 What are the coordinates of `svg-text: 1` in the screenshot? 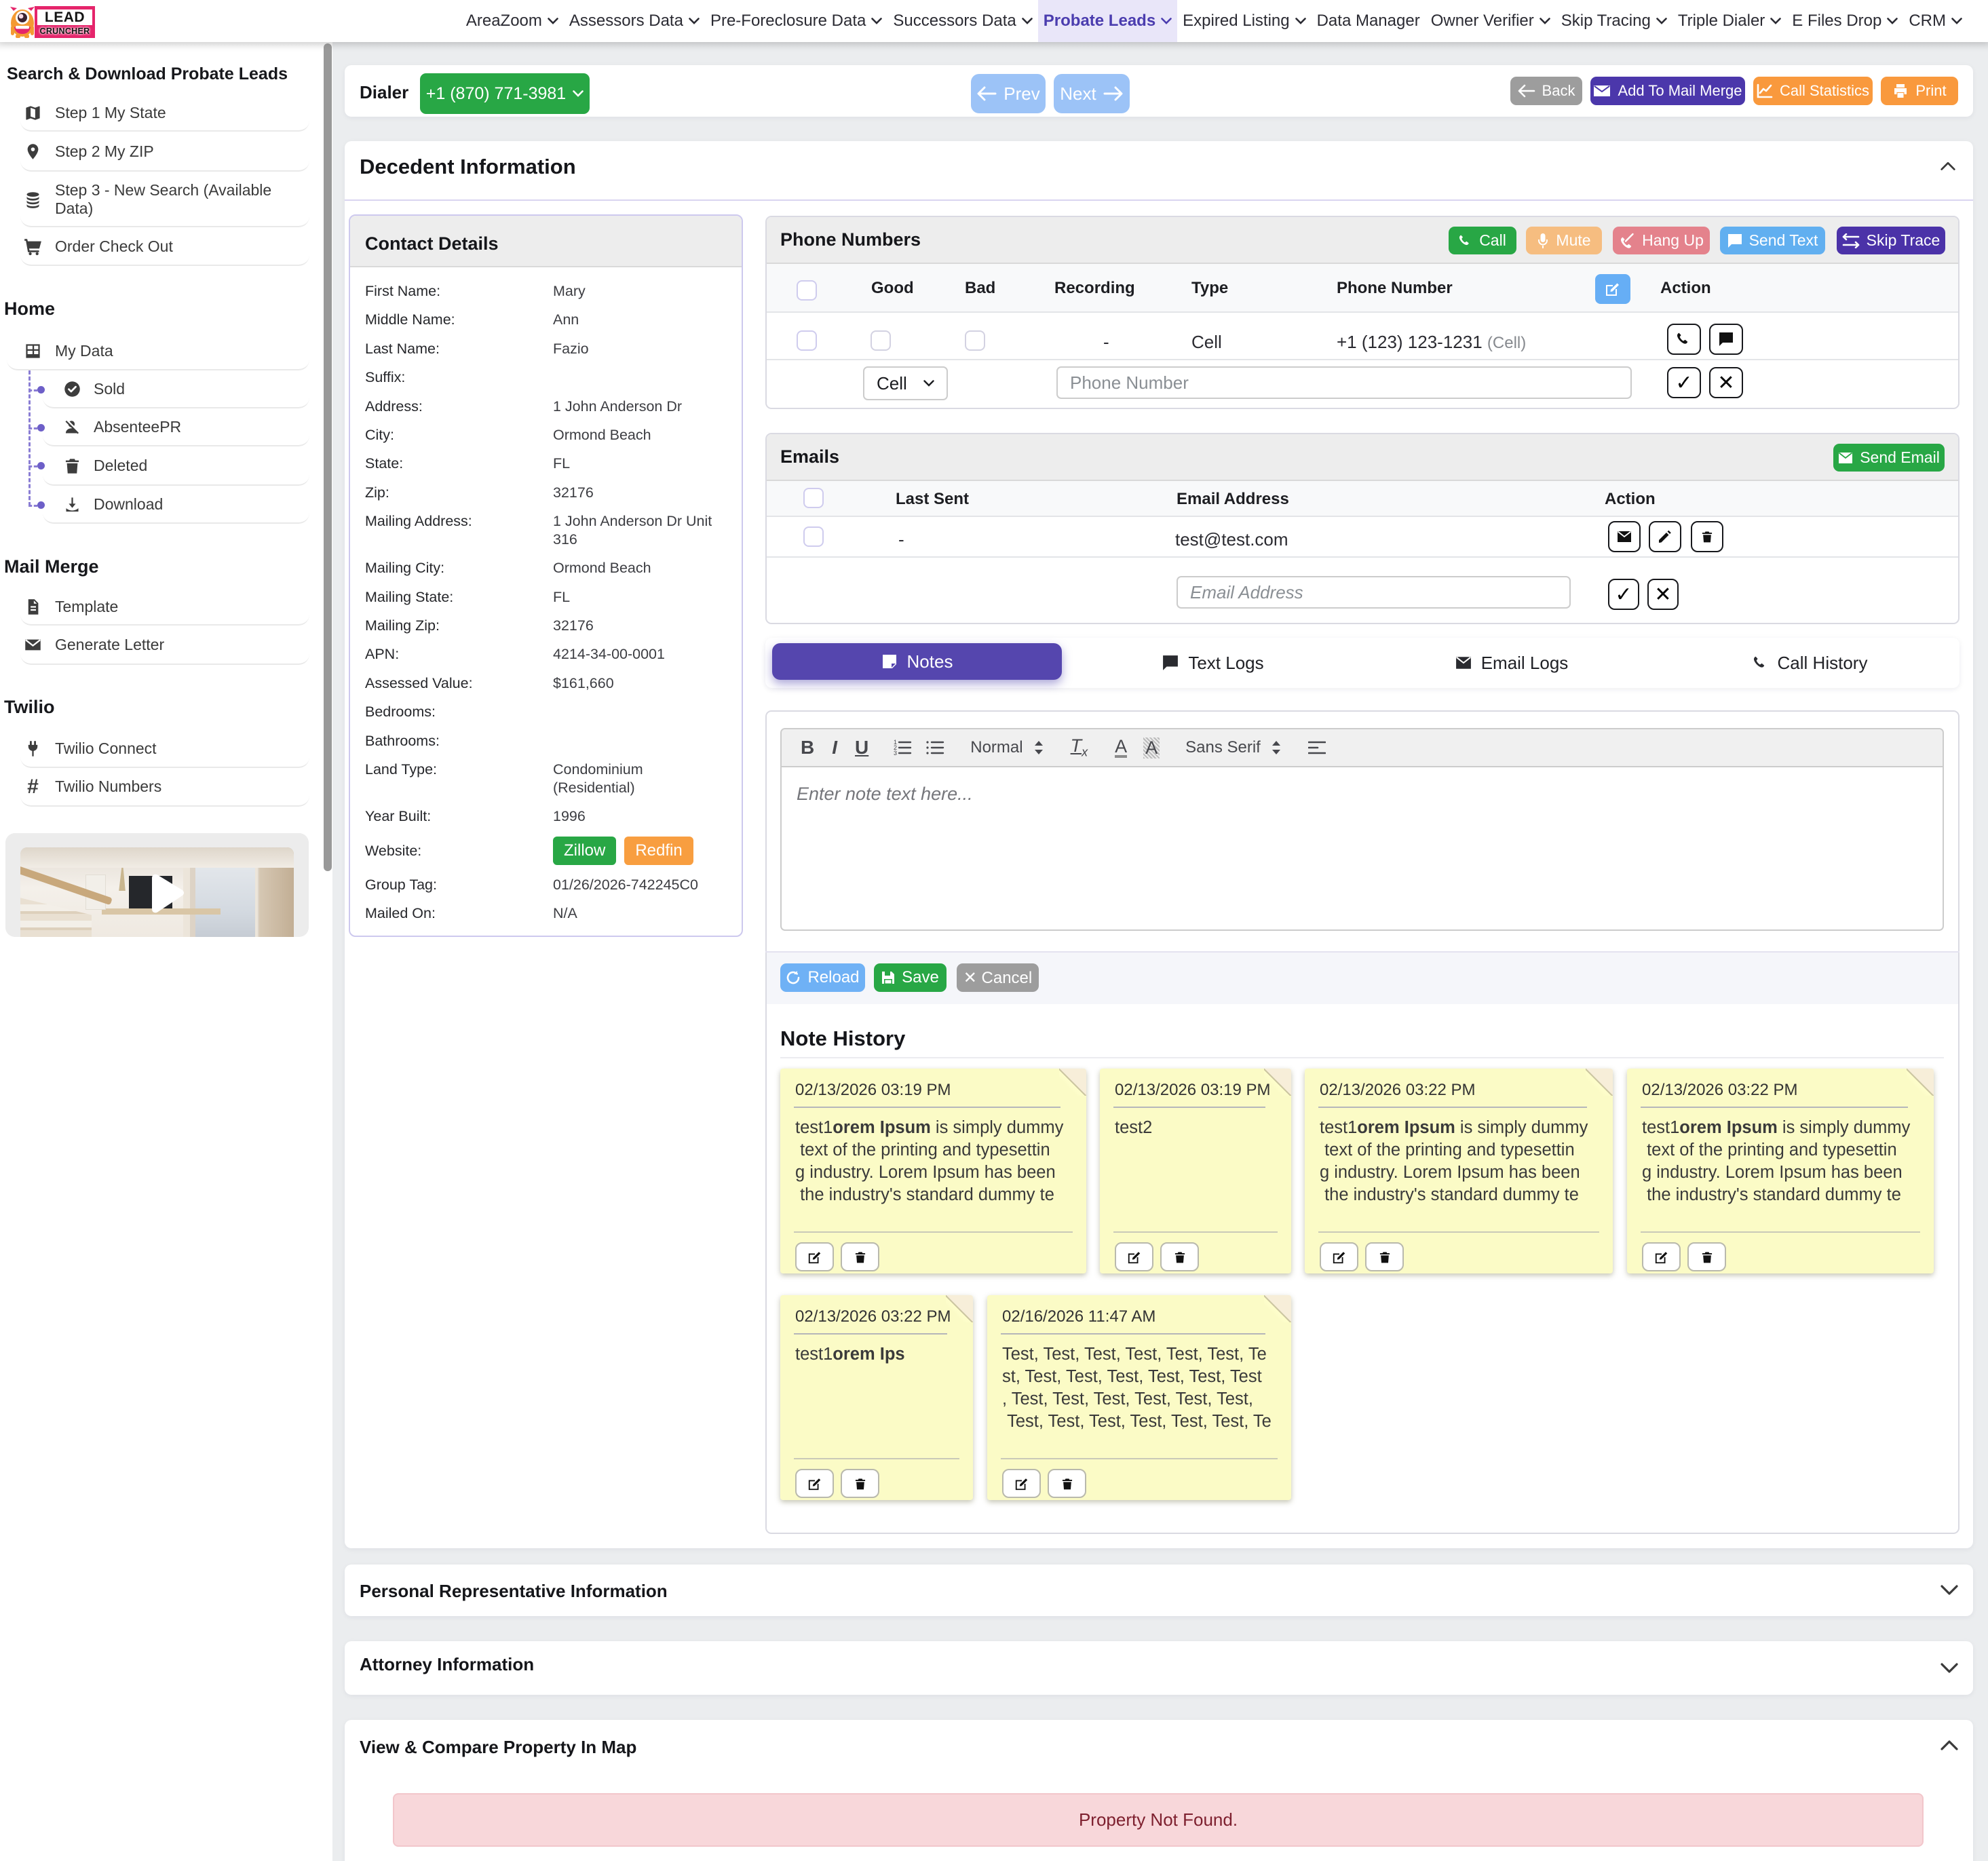 It's located at (895, 743).